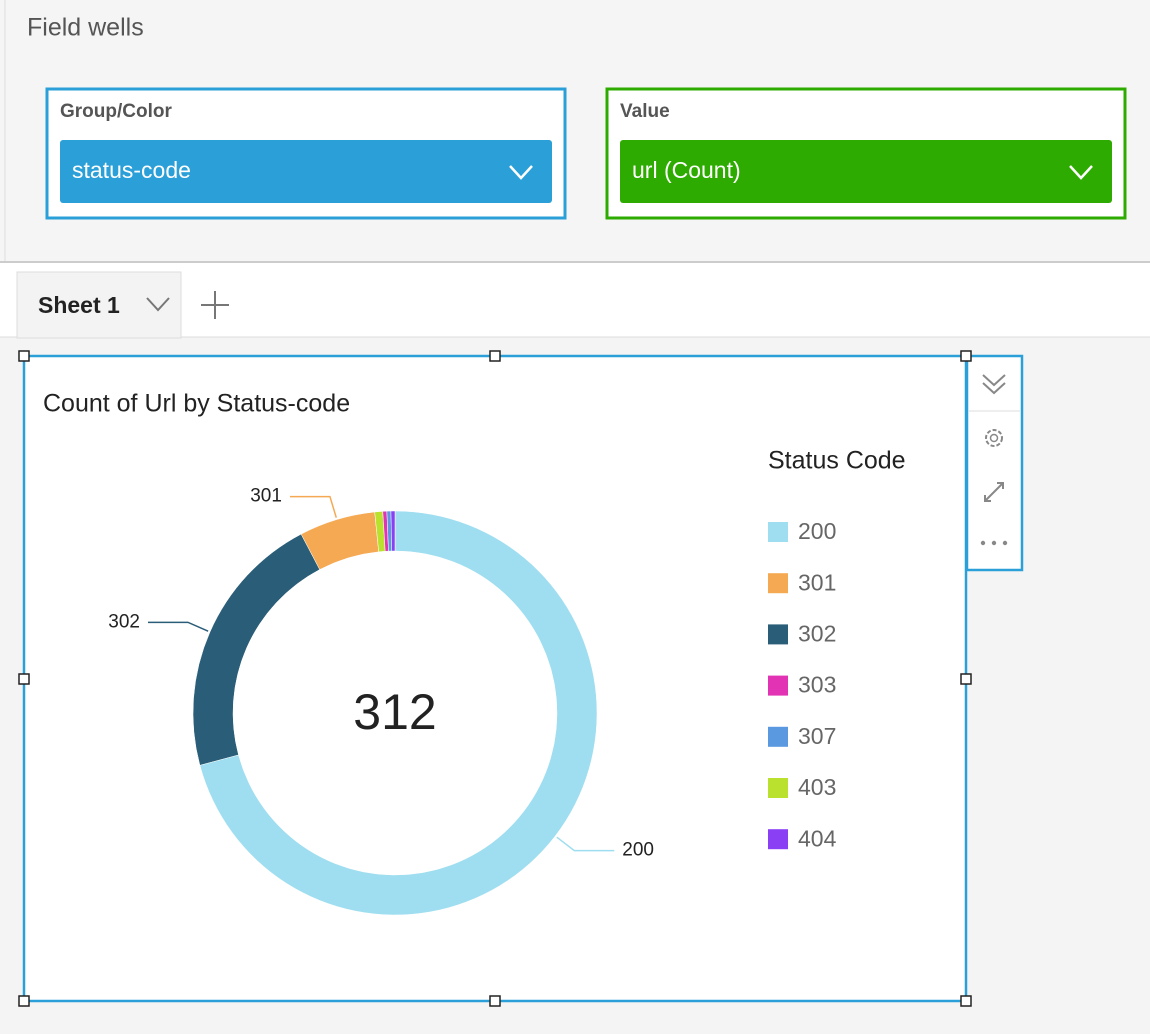 The image size is (1150, 1034). Describe the element at coordinates (575, 300) in the screenshot. I see `tab-bar` at that location.